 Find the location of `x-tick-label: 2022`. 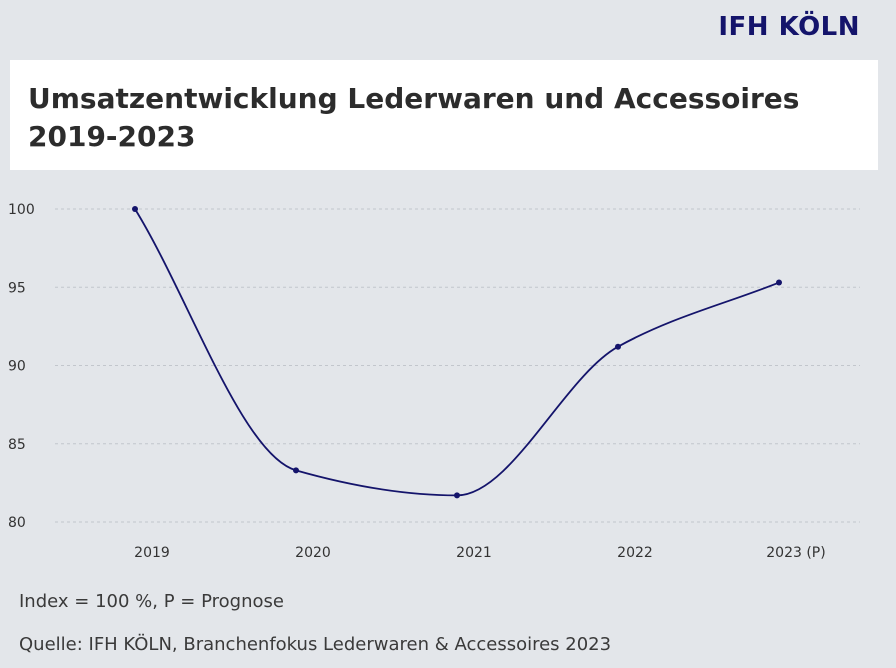

x-tick-label: 2022 is located at coordinates (635, 553).